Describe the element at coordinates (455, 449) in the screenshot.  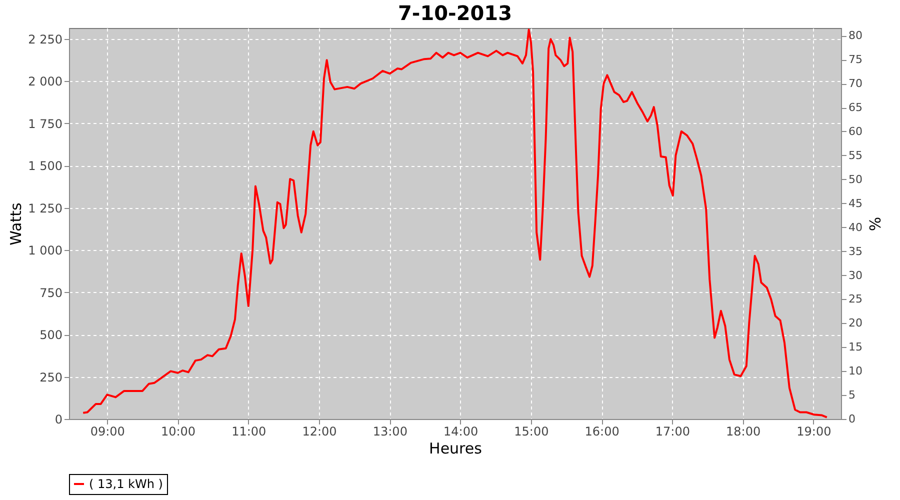
I see `x-axis-title: Heures` at that location.